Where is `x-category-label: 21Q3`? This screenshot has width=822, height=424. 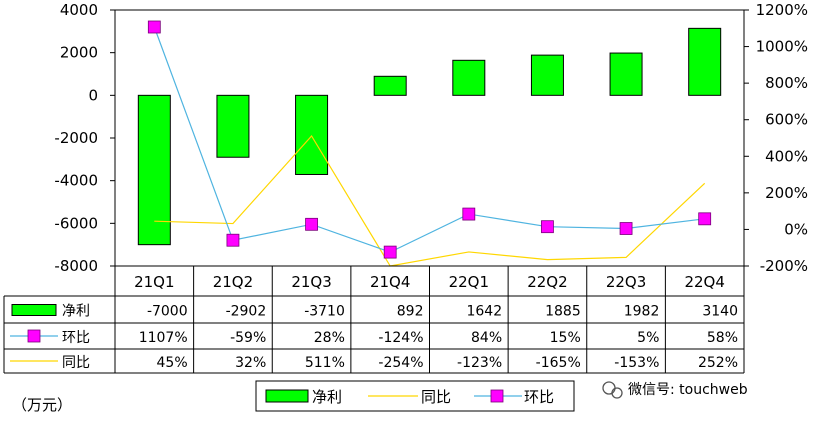 x-category-label: 21Q3 is located at coordinates (311, 282).